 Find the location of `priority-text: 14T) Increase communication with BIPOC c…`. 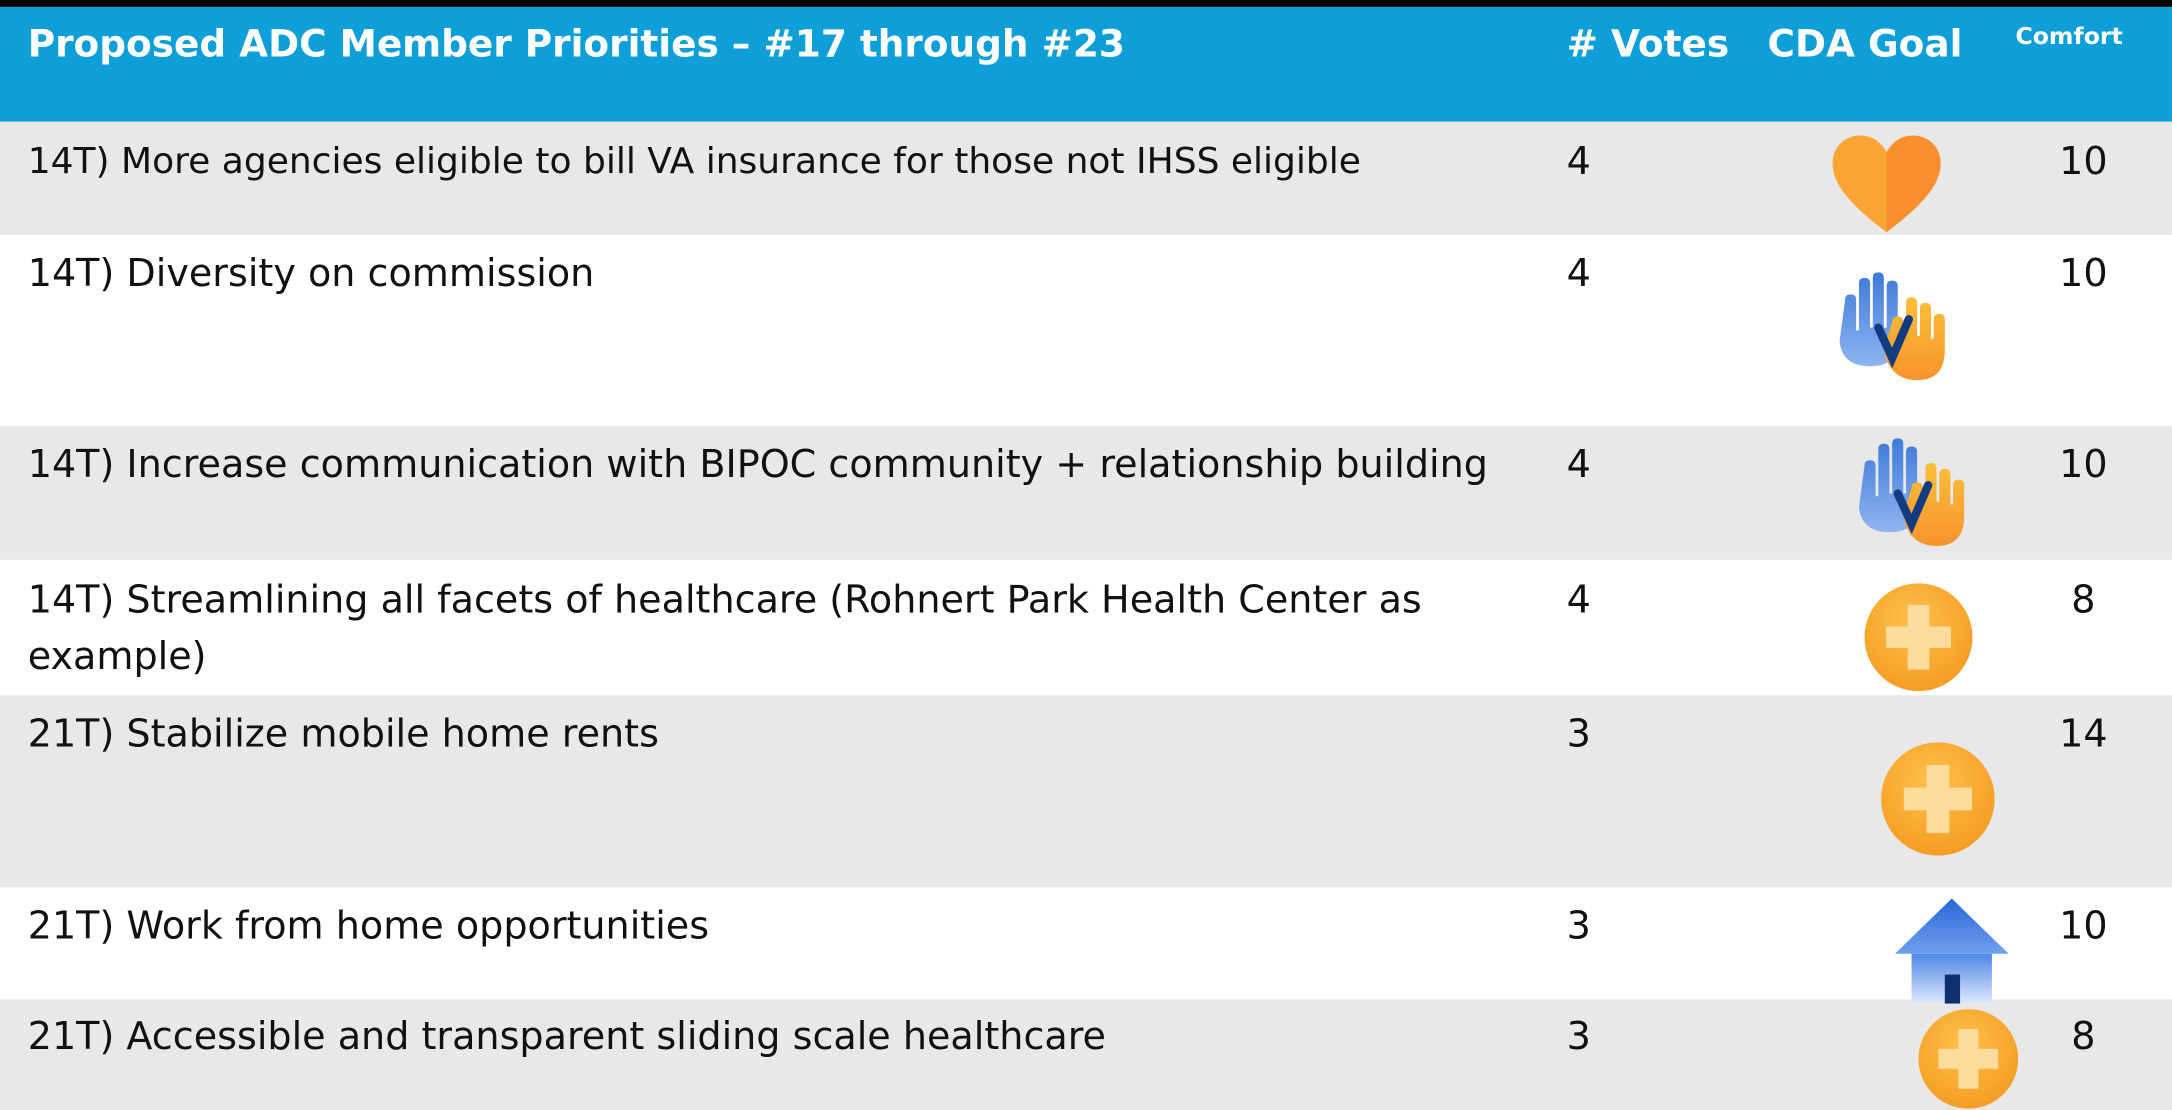

priority-text: 14T) Increase communication with BIPOC c… is located at coordinates (757, 464).